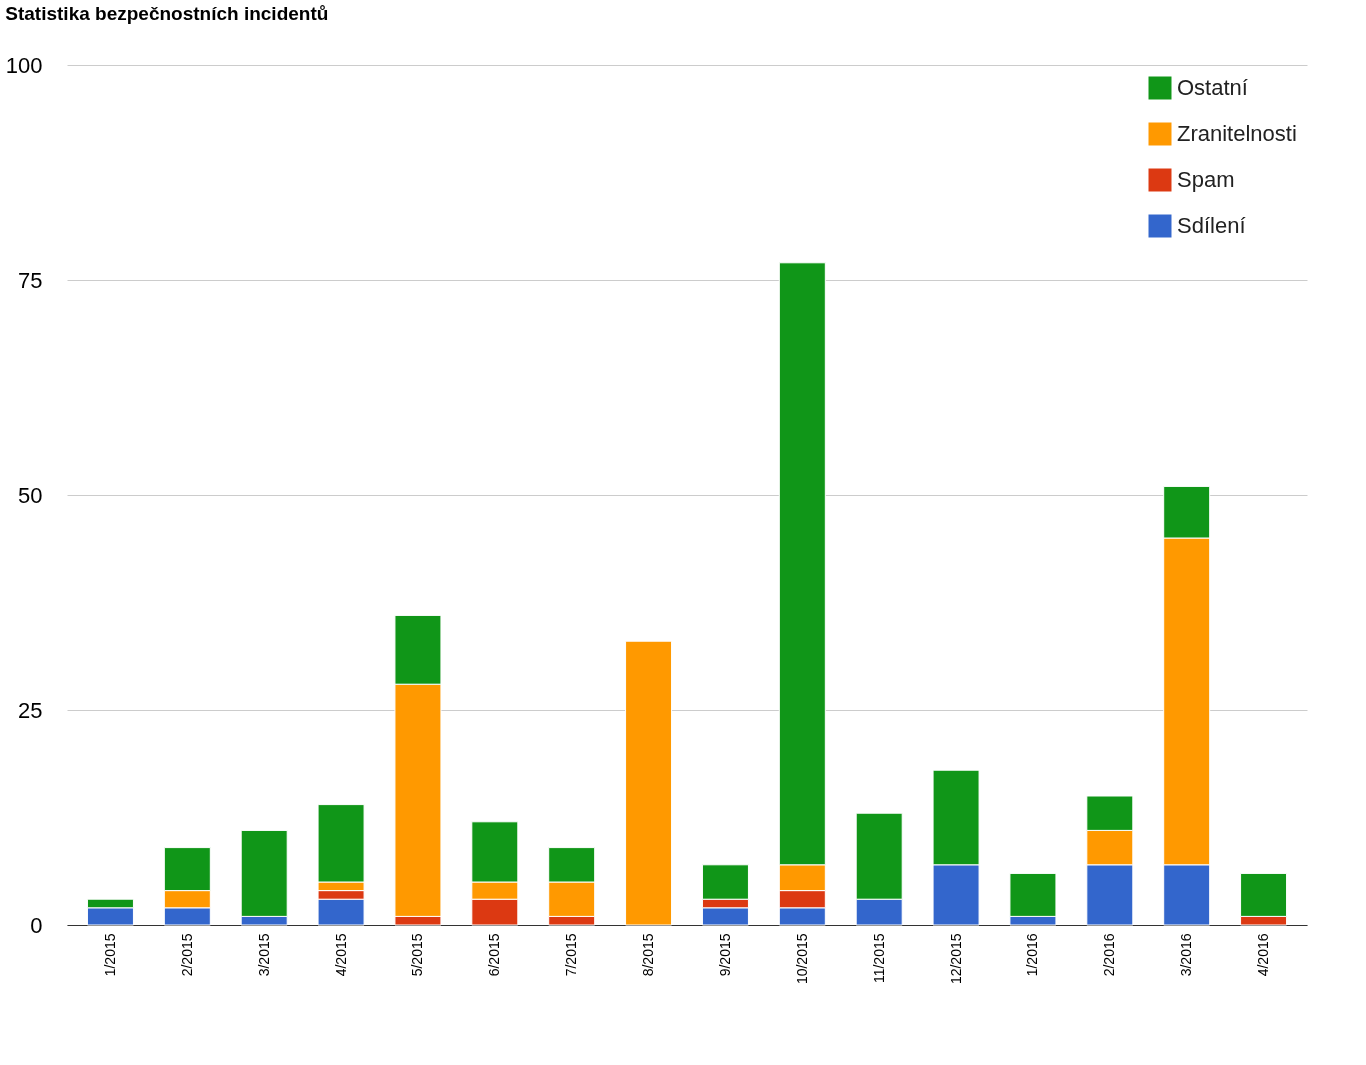 Image resolution: width=1366 pixels, height=1065 pixels. Describe the element at coordinates (1263, 955) in the screenshot. I see `x-tick-label: 4/2016` at that location.